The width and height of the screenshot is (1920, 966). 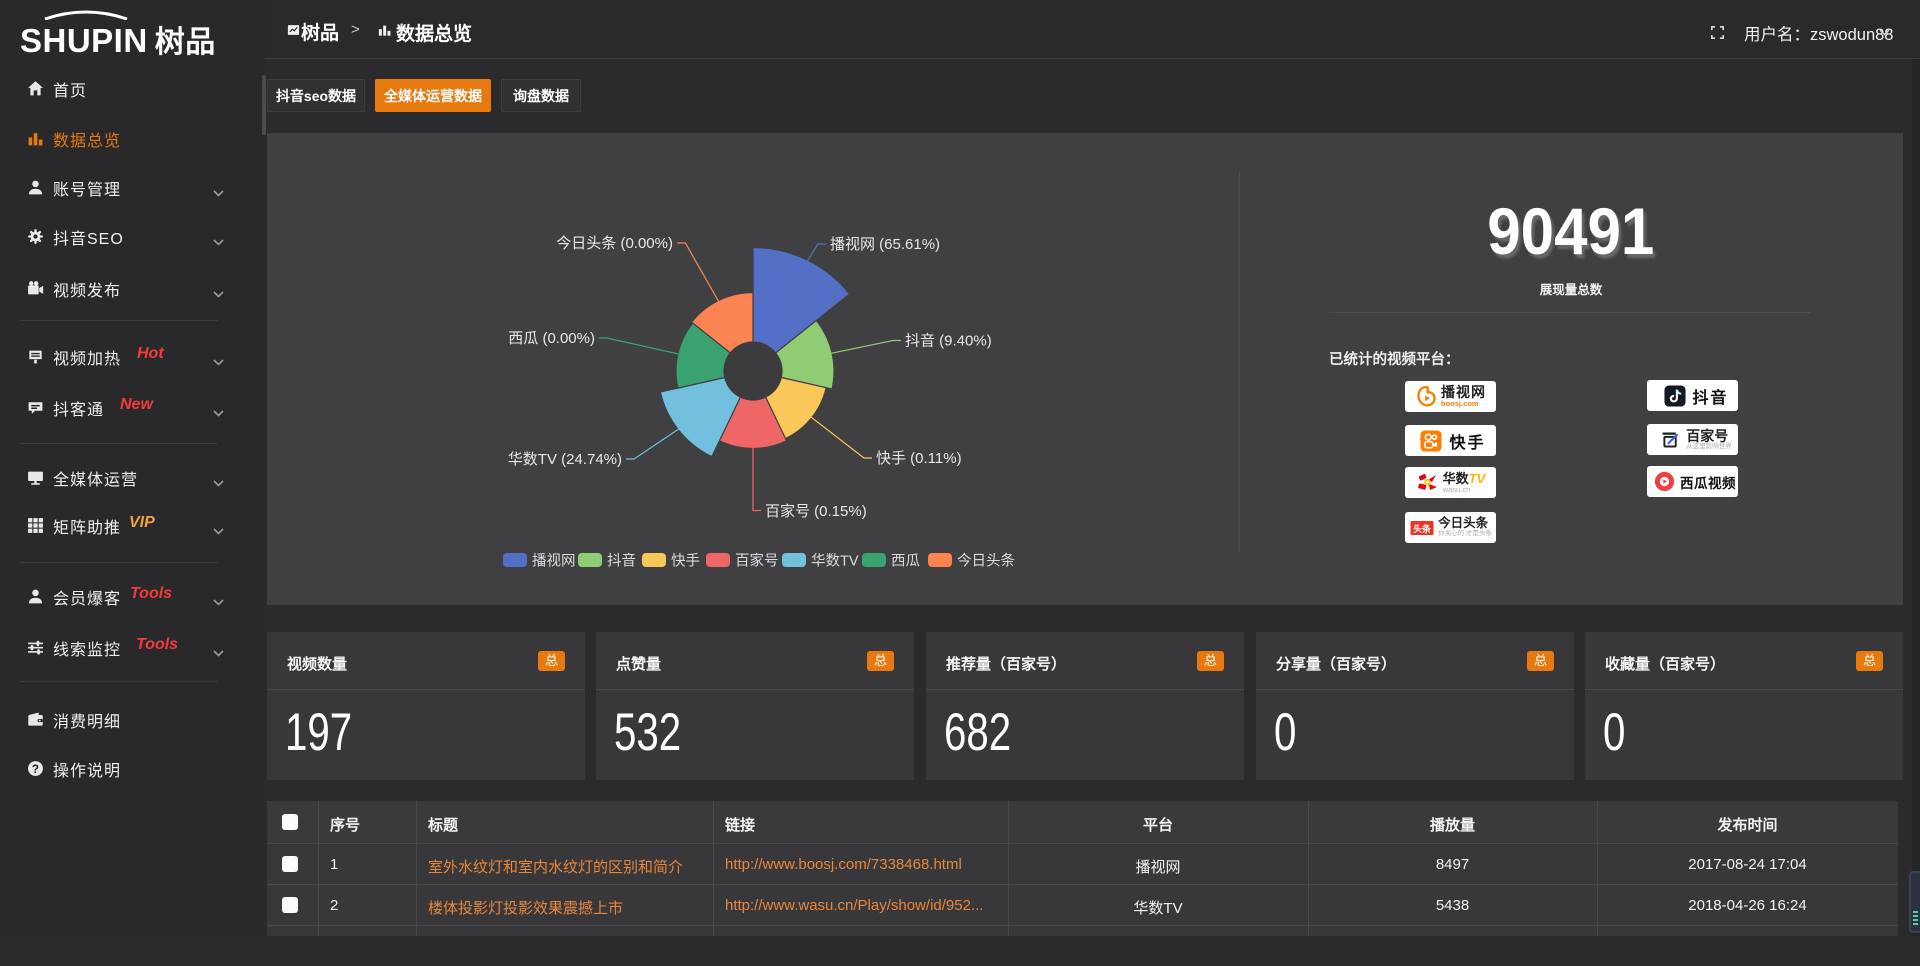 I want to click on svg-text: 播视网 (65.61%), so click(x=885, y=244).